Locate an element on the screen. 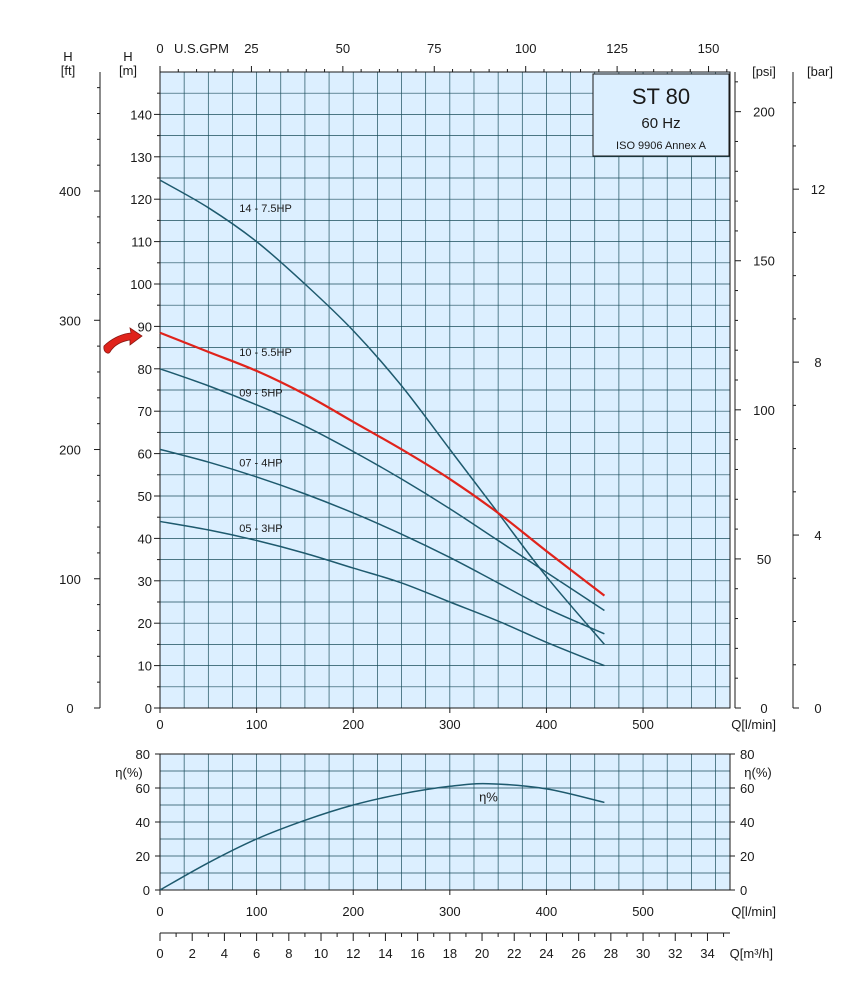  eff-y-tick-label-right: 80 is located at coordinates (747, 754).